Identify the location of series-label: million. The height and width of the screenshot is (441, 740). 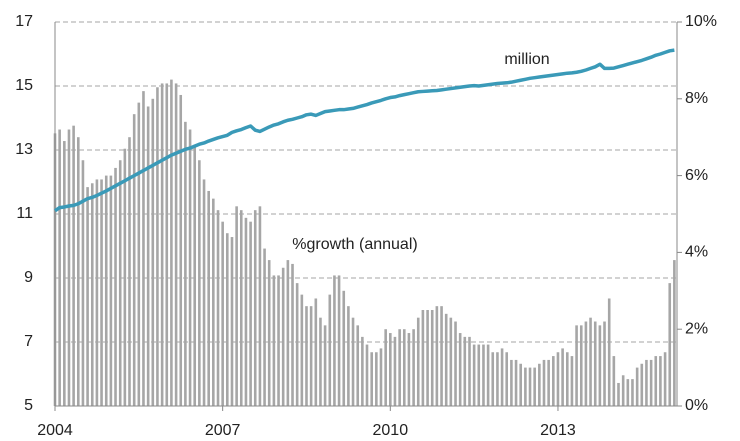
(526, 59).